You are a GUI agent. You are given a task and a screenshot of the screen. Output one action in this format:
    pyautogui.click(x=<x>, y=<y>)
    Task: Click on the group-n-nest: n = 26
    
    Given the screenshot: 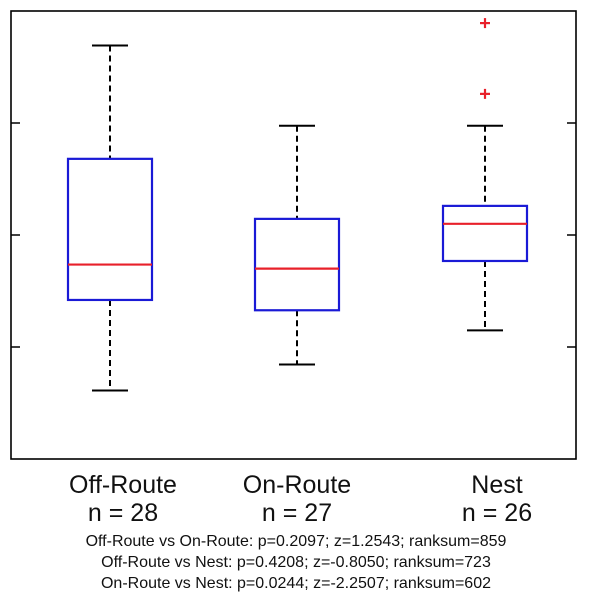 What is the action you would take?
    pyautogui.click(x=497, y=513)
    